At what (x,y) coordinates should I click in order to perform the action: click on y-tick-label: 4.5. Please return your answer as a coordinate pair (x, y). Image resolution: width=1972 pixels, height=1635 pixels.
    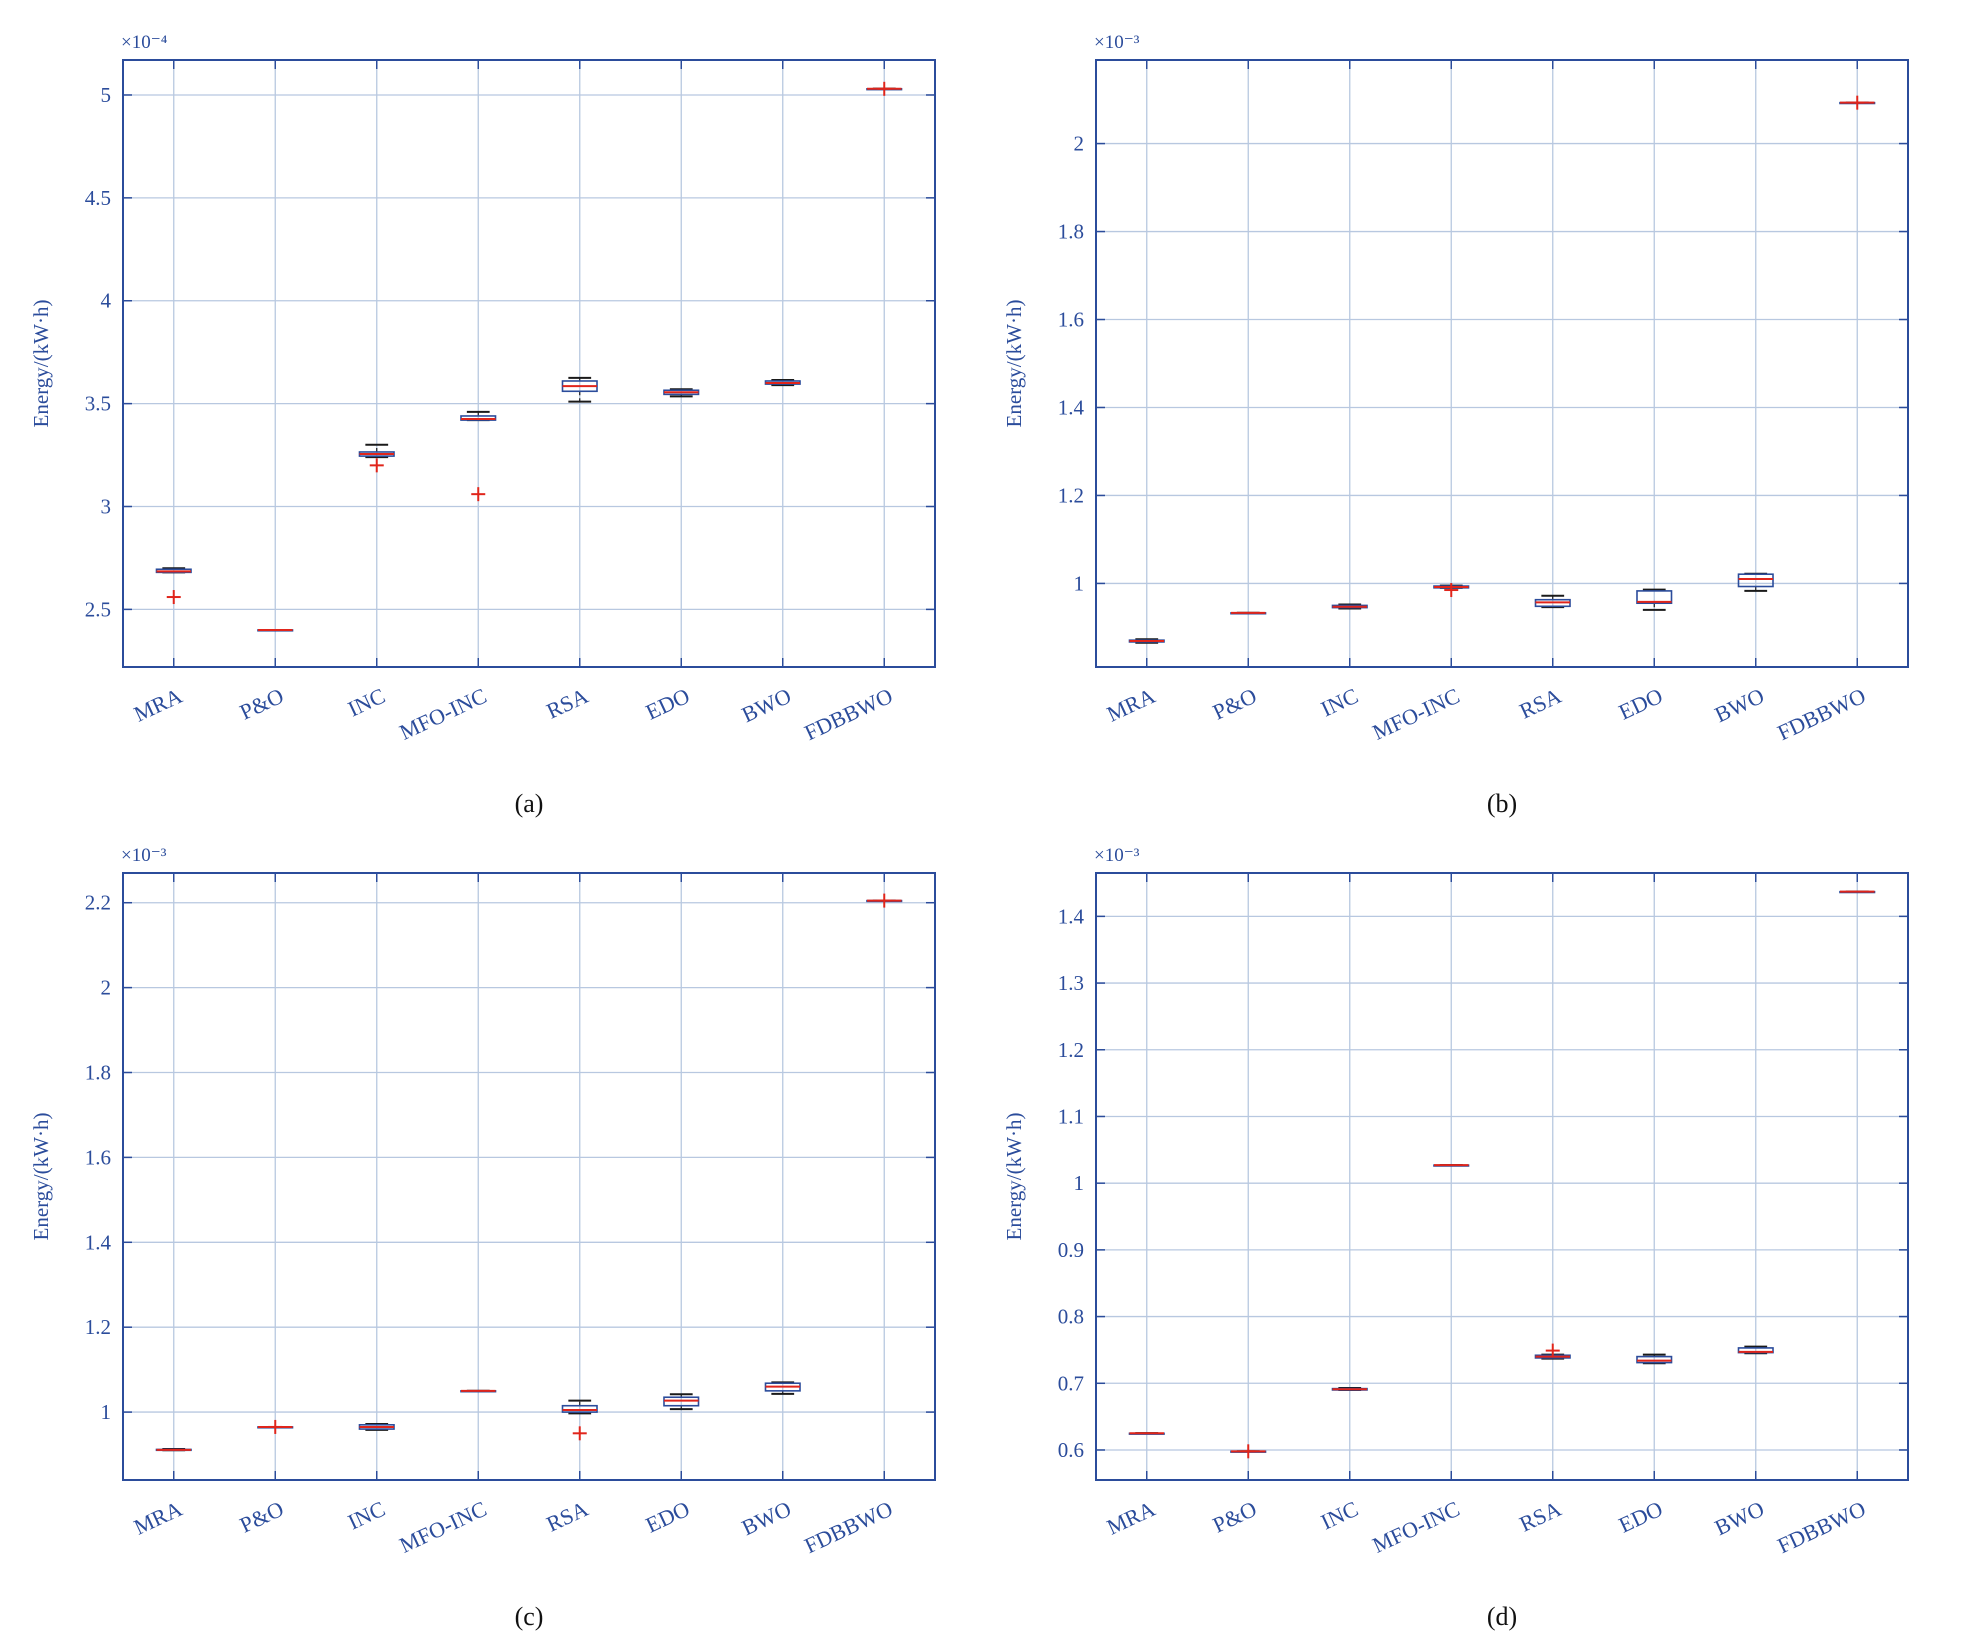
    Looking at the image, I should click on (98, 198).